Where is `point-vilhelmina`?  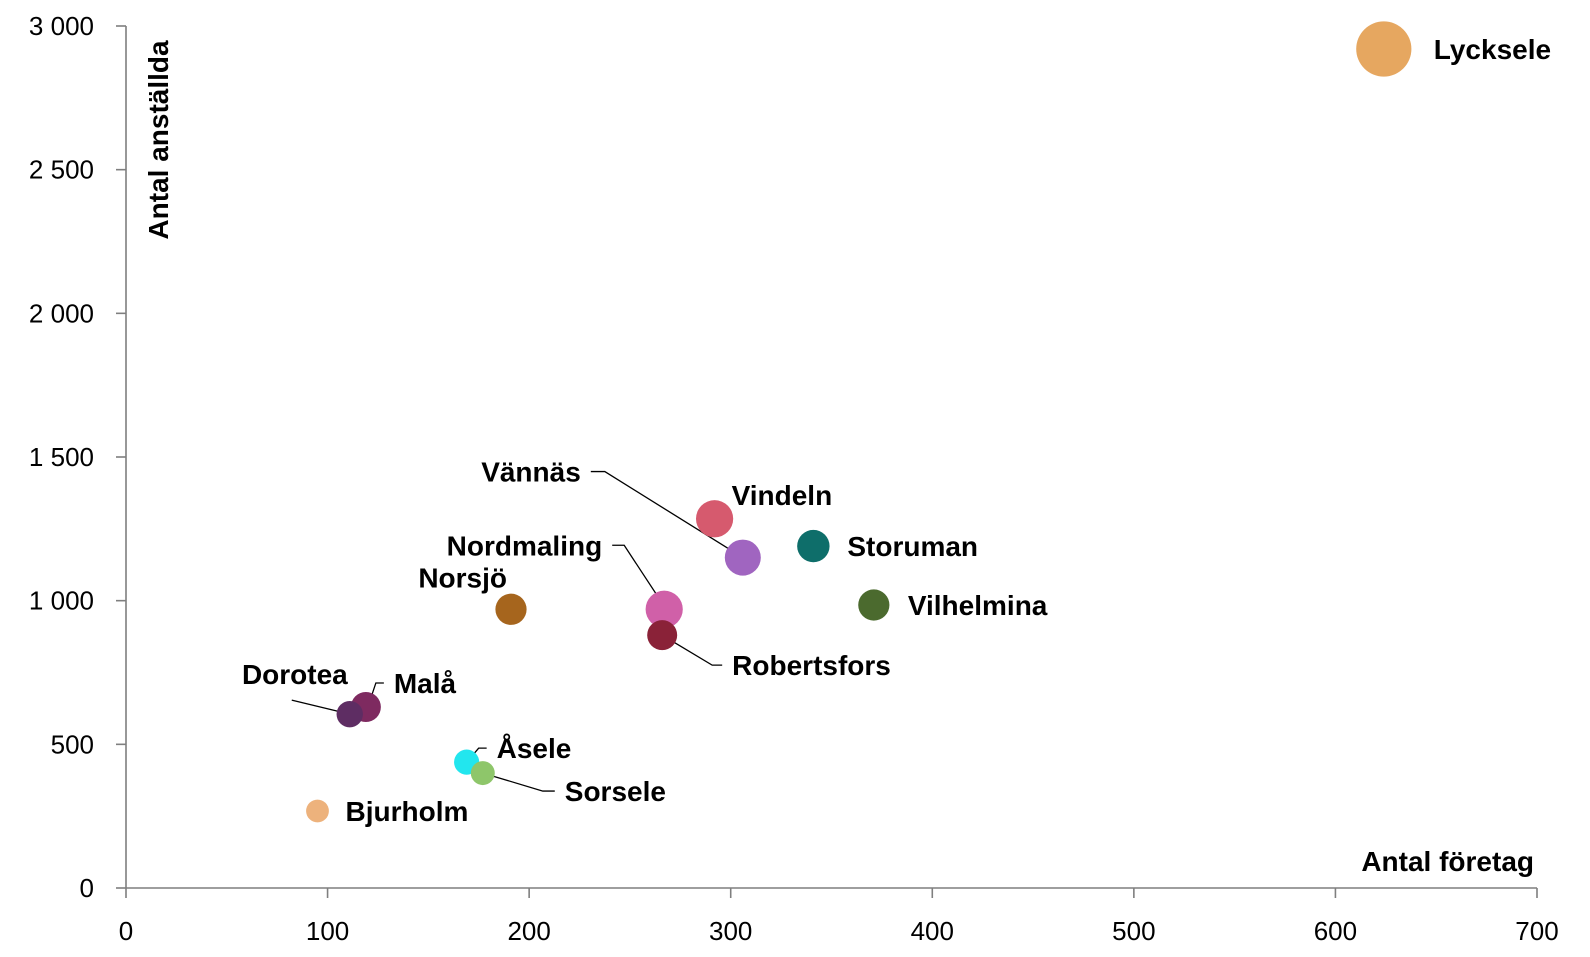 point-vilhelmina is located at coordinates (874, 605).